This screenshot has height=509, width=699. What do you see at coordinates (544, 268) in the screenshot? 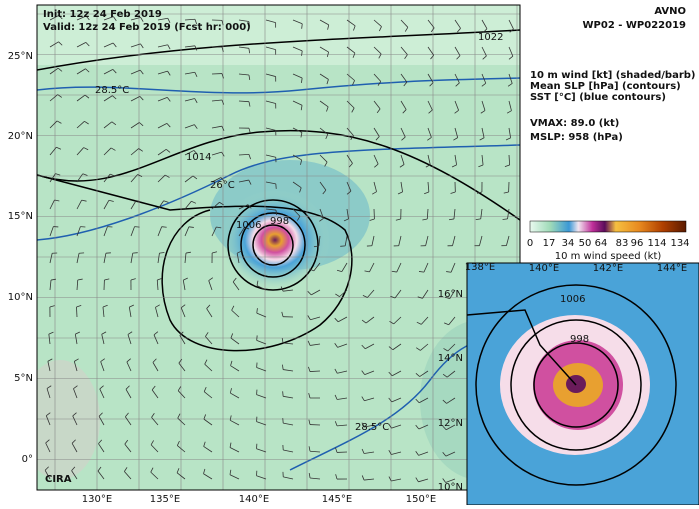
I see `inset-lon-label: 140°E` at bounding box center [544, 268].